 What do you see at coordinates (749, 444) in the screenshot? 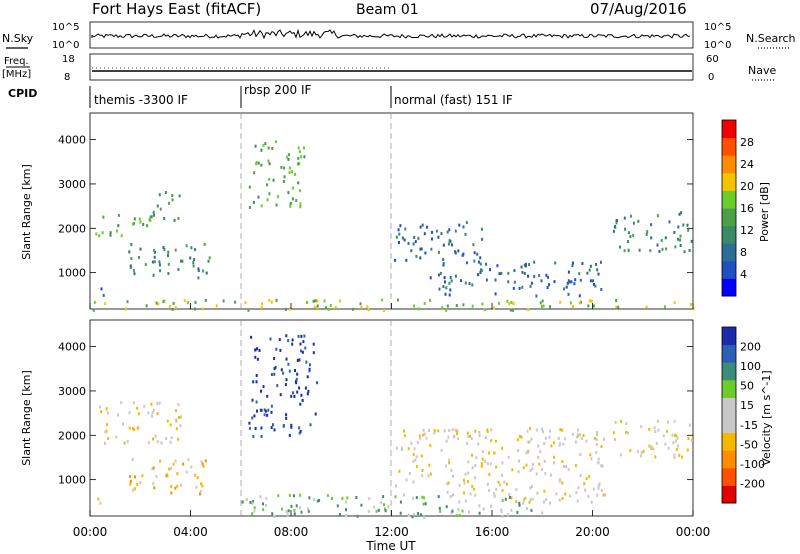
I see `colorbar-tick-label: -50` at bounding box center [749, 444].